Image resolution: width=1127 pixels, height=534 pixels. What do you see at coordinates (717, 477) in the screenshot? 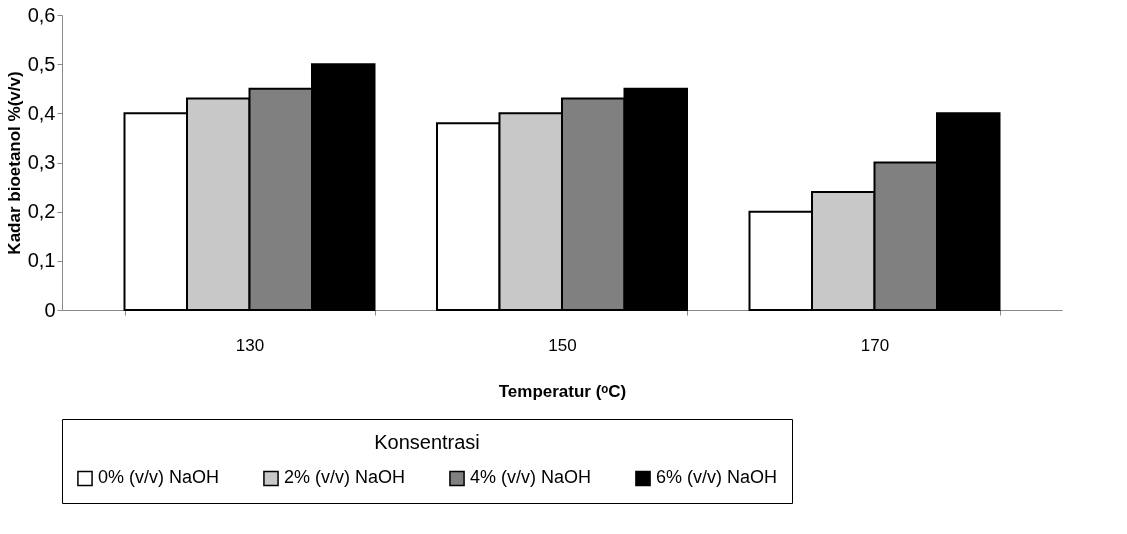
I see `legend-label: 6% (v/v) NaOH` at bounding box center [717, 477].